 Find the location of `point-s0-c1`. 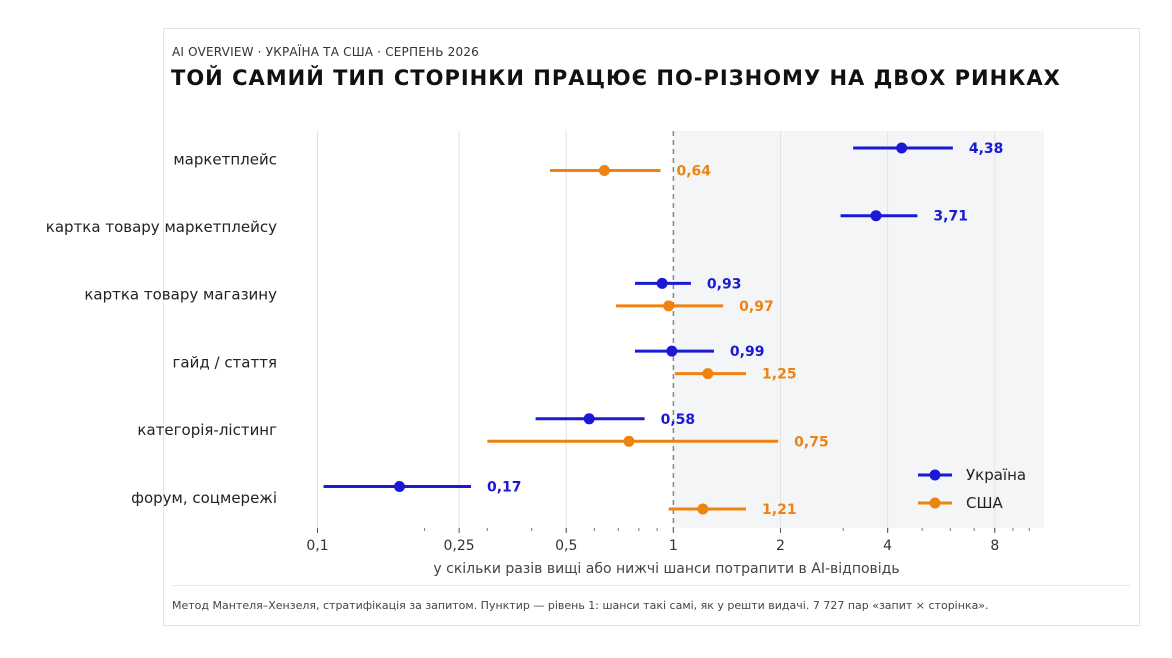

point-s0-c1 is located at coordinates (876, 216).